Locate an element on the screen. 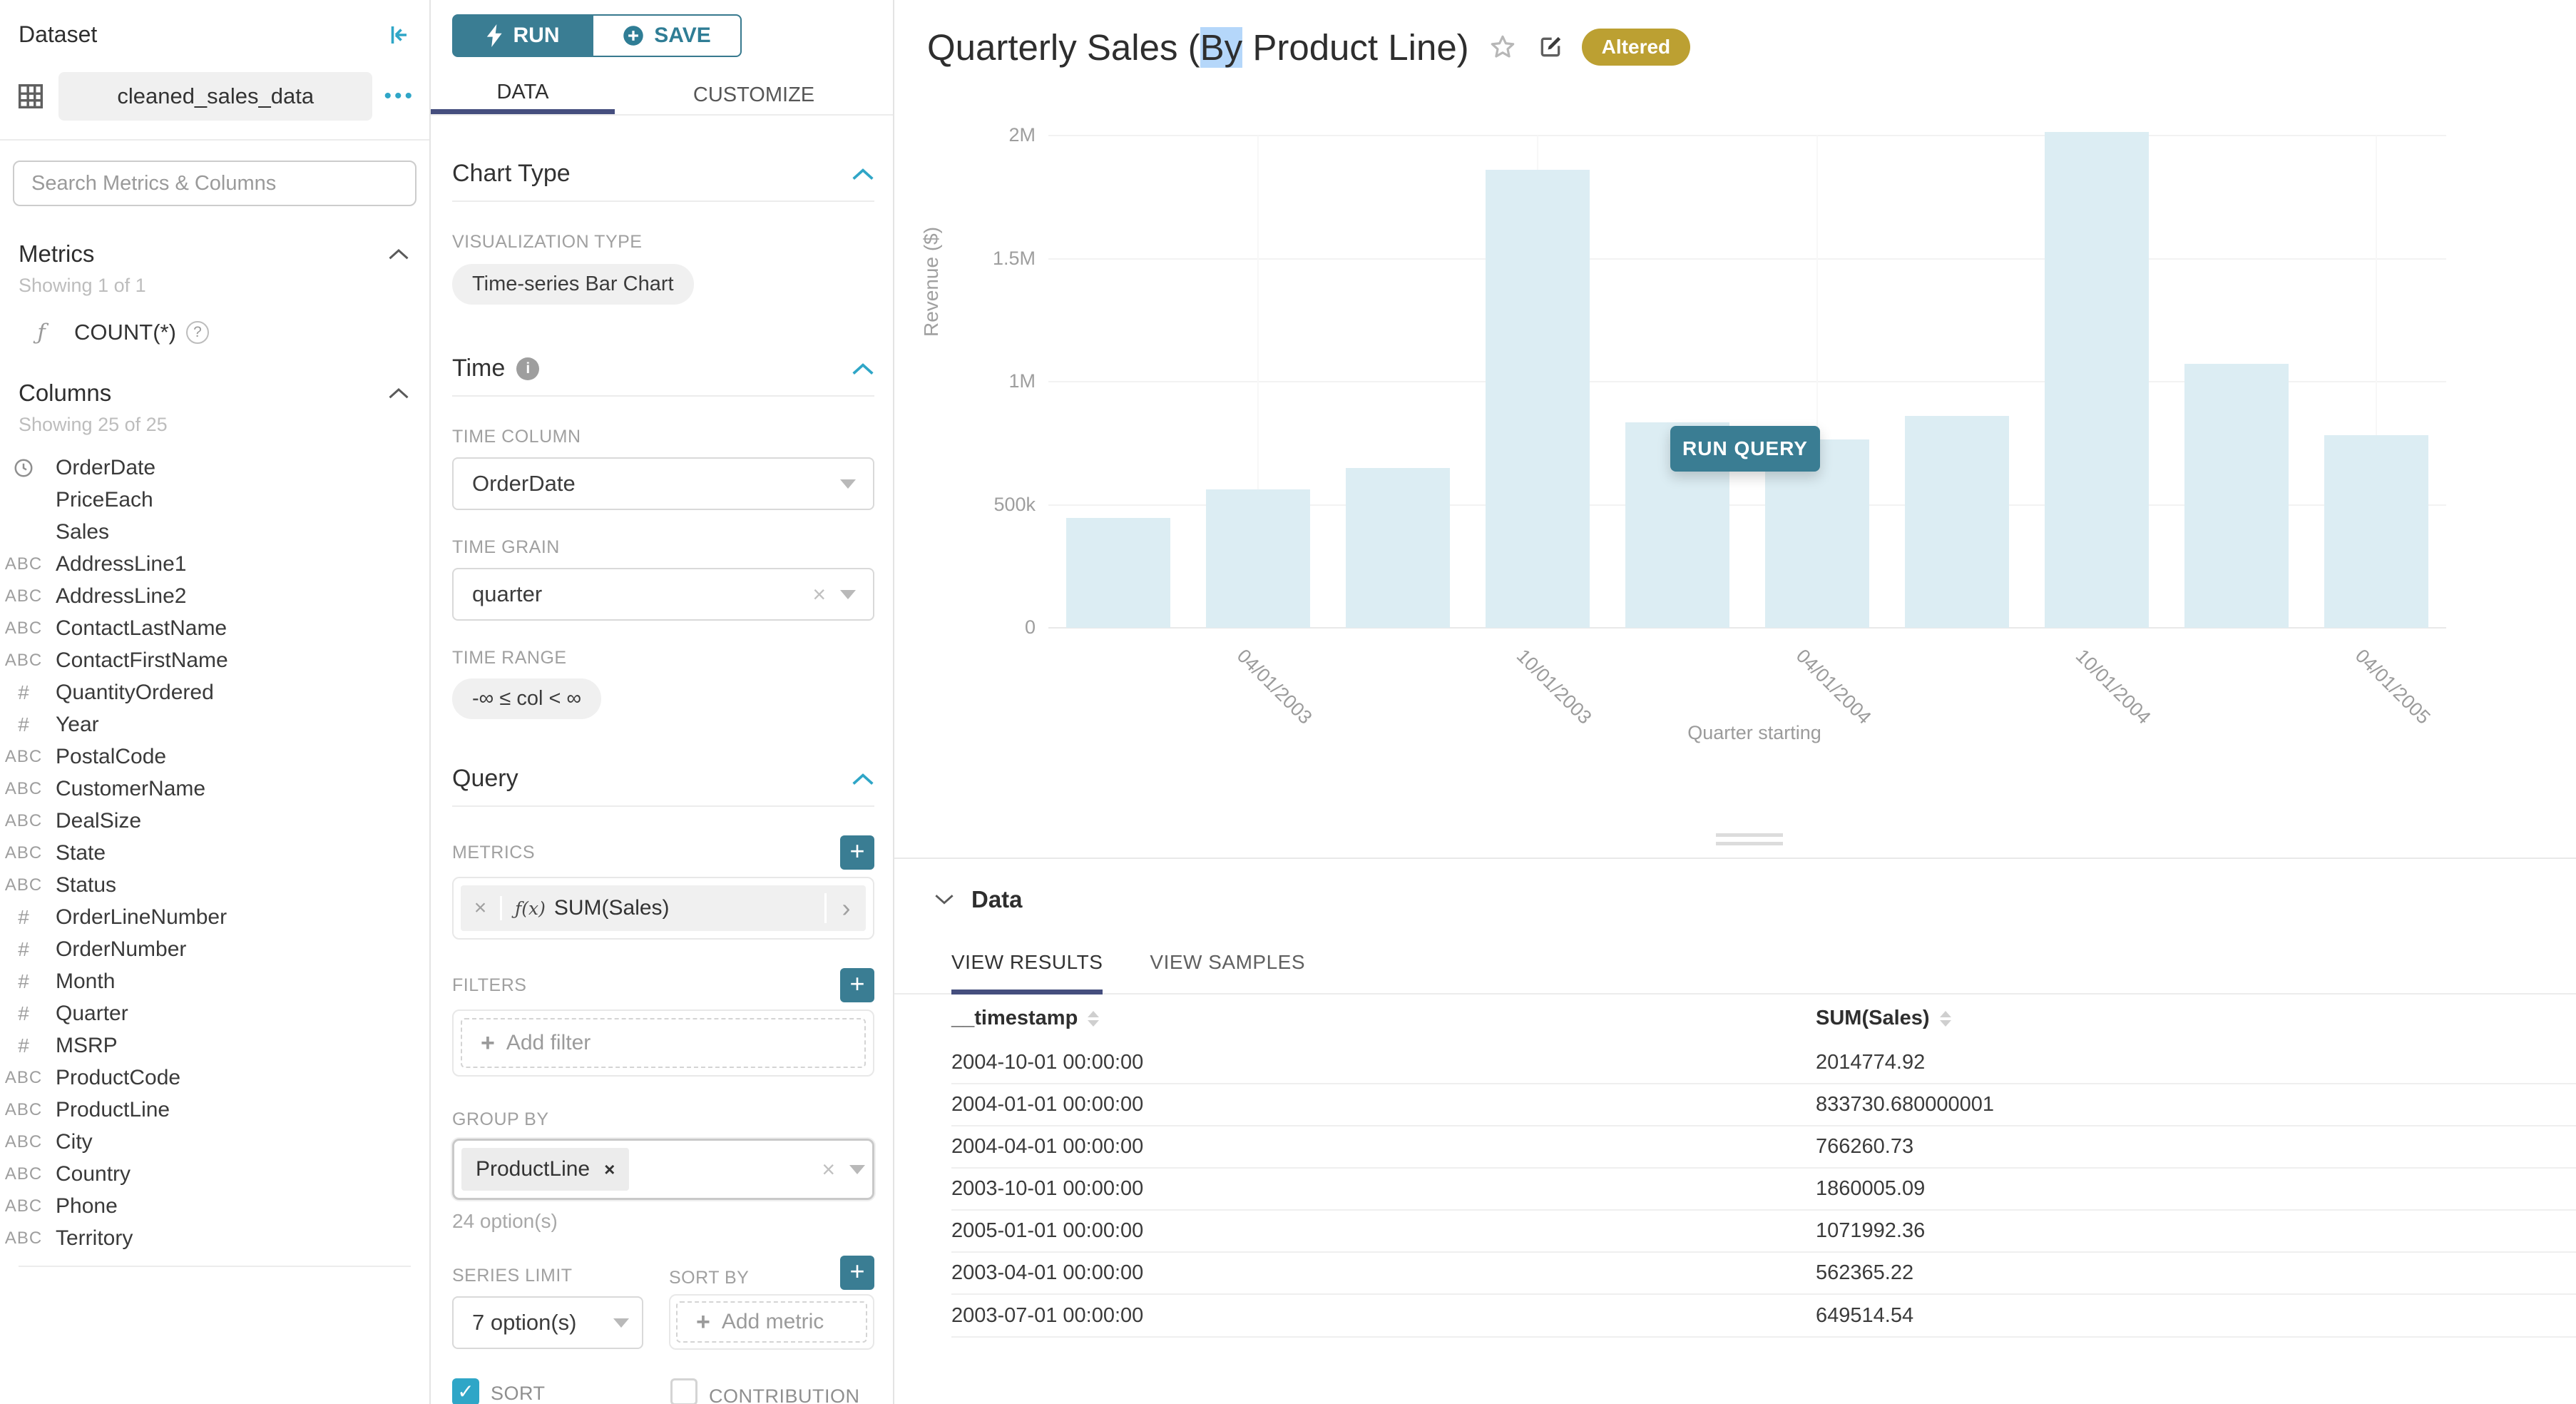 The image size is (2576, 1404). column-item: # MSRP is located at coordinates (214, 1045).